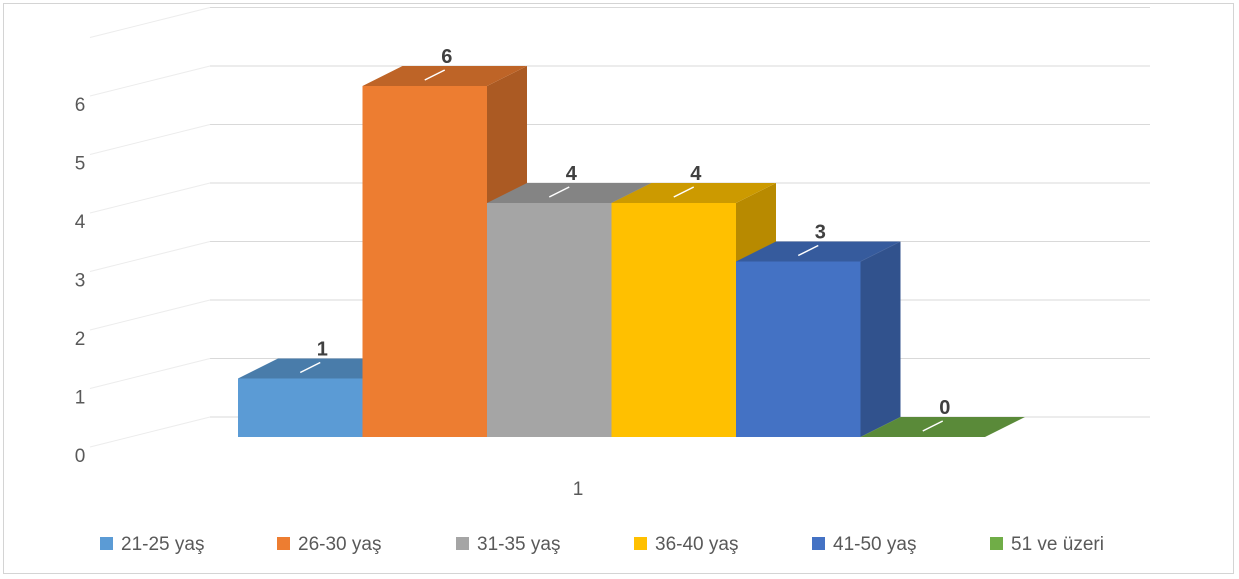 The width and height of the screenshot is (1239, 579). Describe the element at coordinates (874, 544) in the screenshot. I see `legend-label: 41-50 yaş` at that location.